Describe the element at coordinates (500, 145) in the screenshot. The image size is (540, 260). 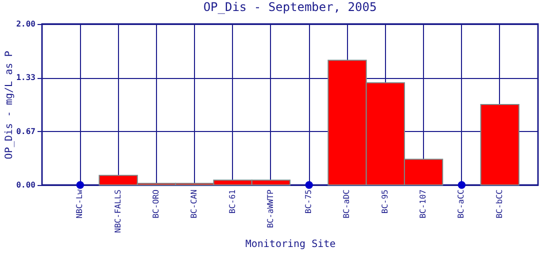
I see `bar` at that location.